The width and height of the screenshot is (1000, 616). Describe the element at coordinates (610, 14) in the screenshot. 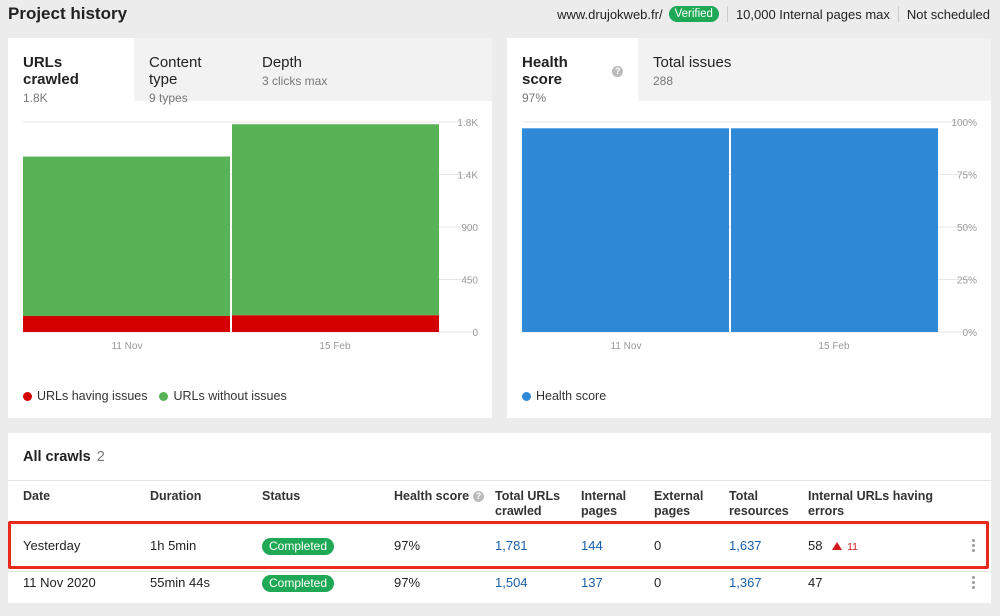

I see `site-url: www.drujokweb.fr/` at that location.